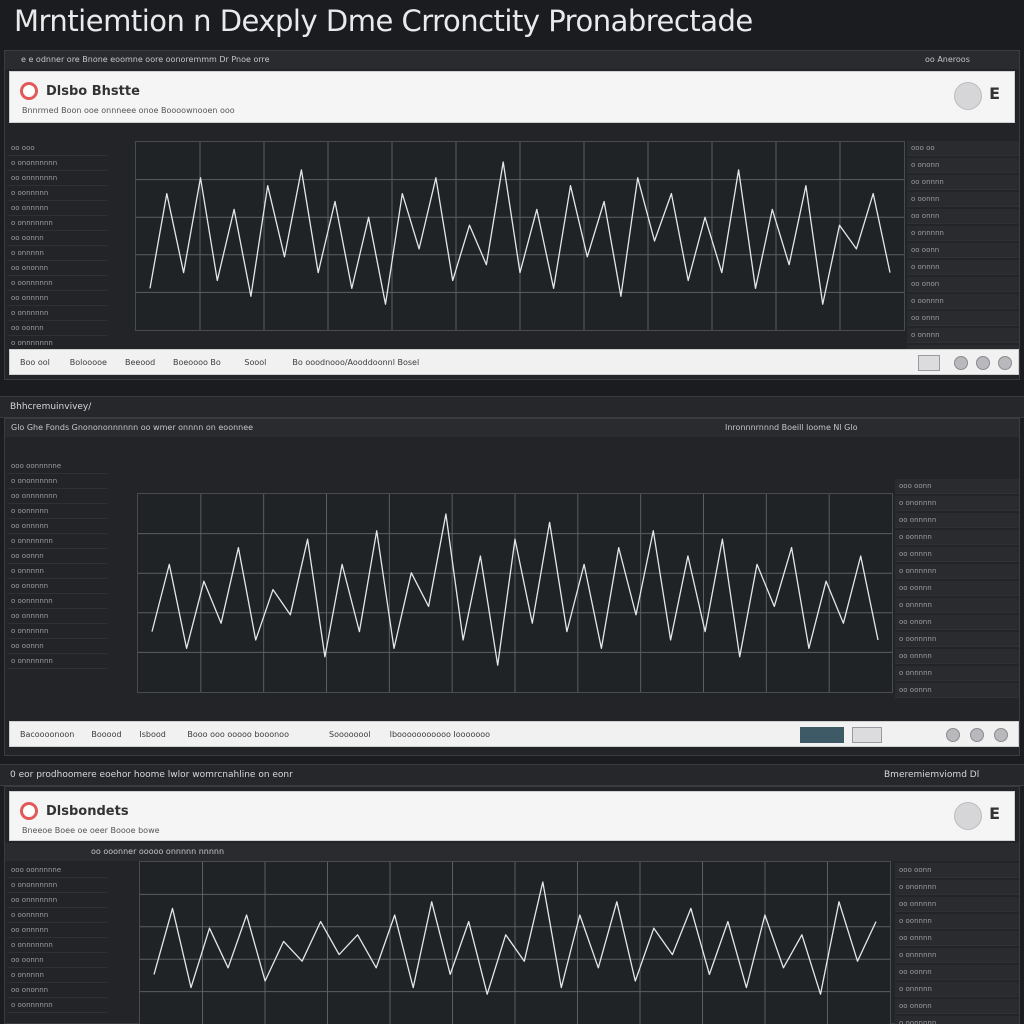 This screenshot has height=1024, width=1024. What do you see at coordinates (35, 362) in the screenshot?
I see `footer-label: Boo ool` at bounding box center [35, 362].